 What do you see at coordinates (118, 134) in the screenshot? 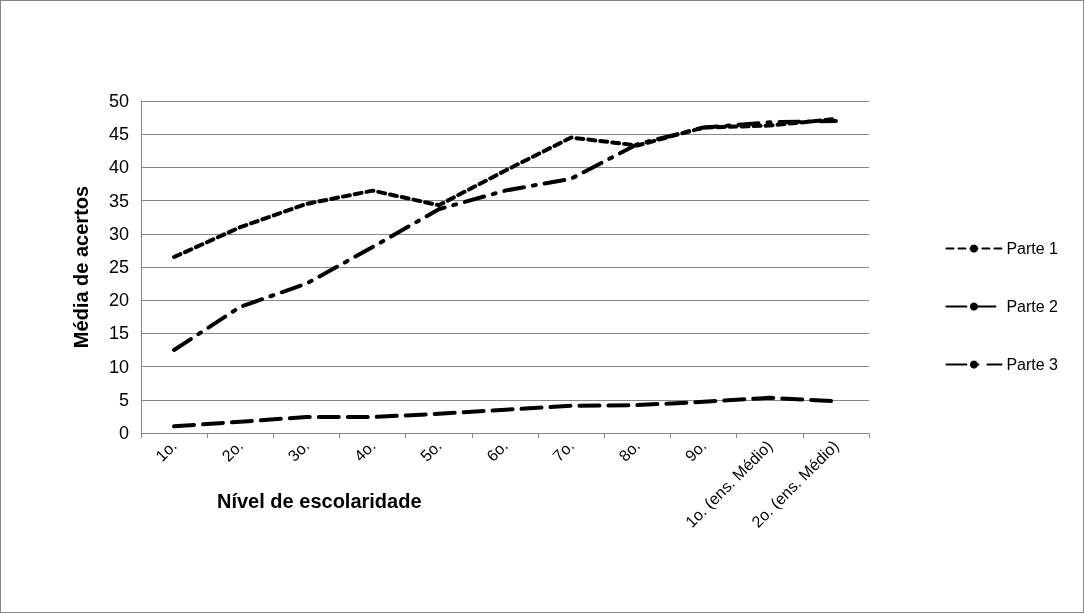
I see `y-tick-label: 45` at bounding box center [118, 134].